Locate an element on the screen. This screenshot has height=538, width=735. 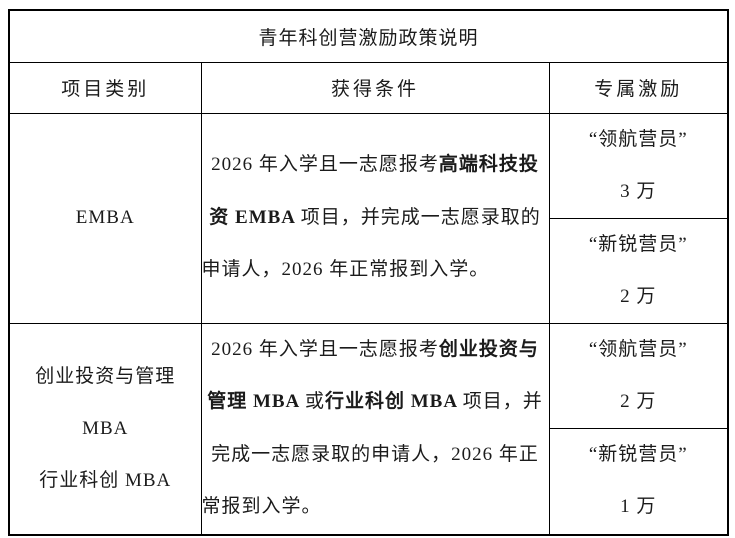
table-title: 青年科创营激励政策说明 is located at coordinates (368, 36).